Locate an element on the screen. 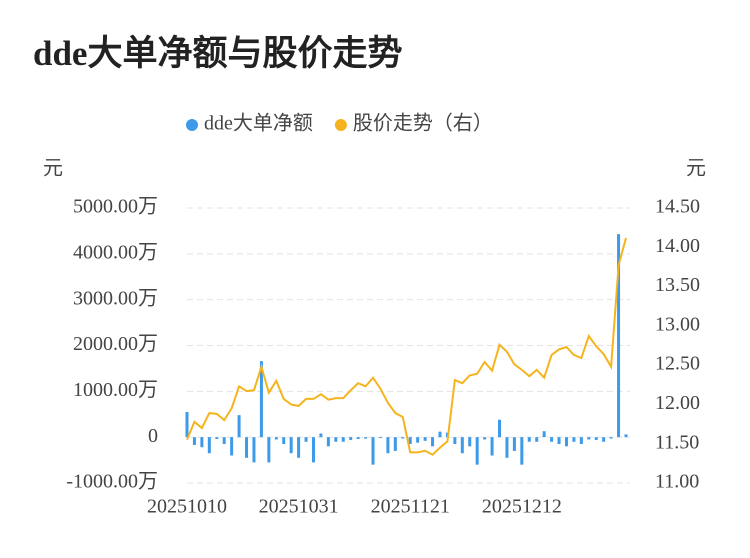 The width and height of the screenshot is (750, 558). x-tick-label: 20251121 is located at coordinates (410, 507).